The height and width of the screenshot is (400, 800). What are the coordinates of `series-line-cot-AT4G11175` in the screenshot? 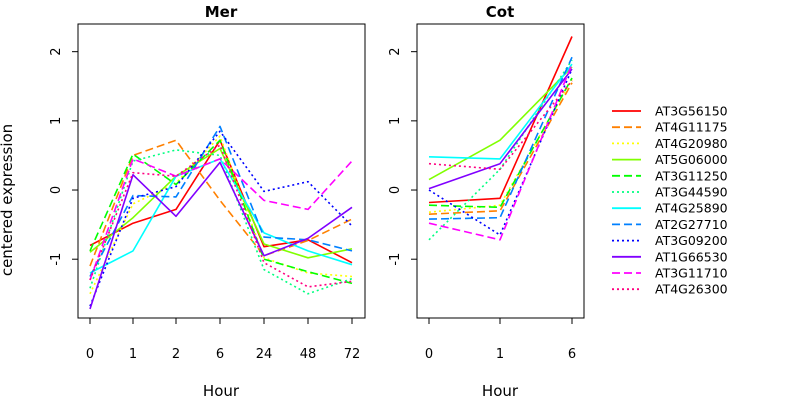 It's located at (500, 148).